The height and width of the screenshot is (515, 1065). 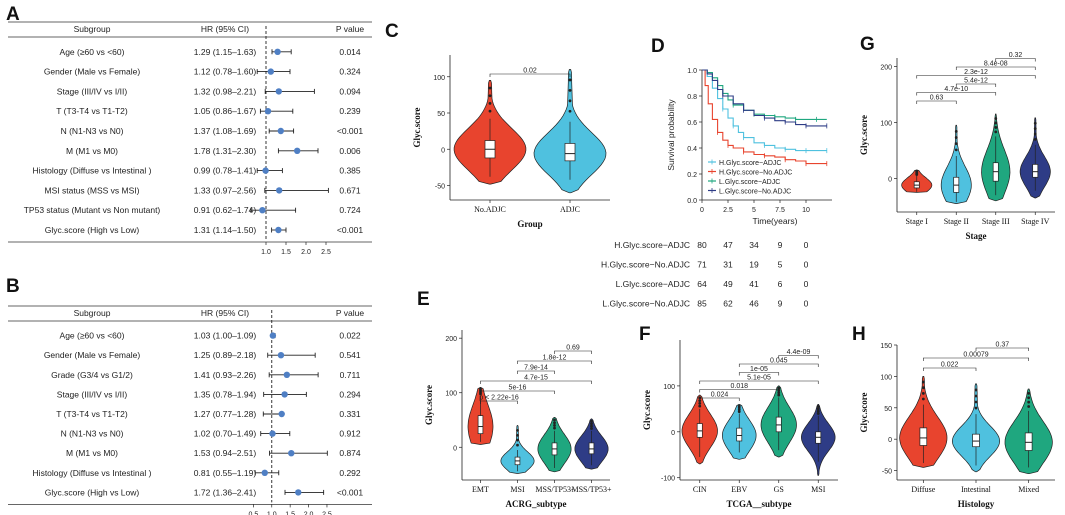 I want to click on y-tick-label: 0.8, so click(x=692, y=97).